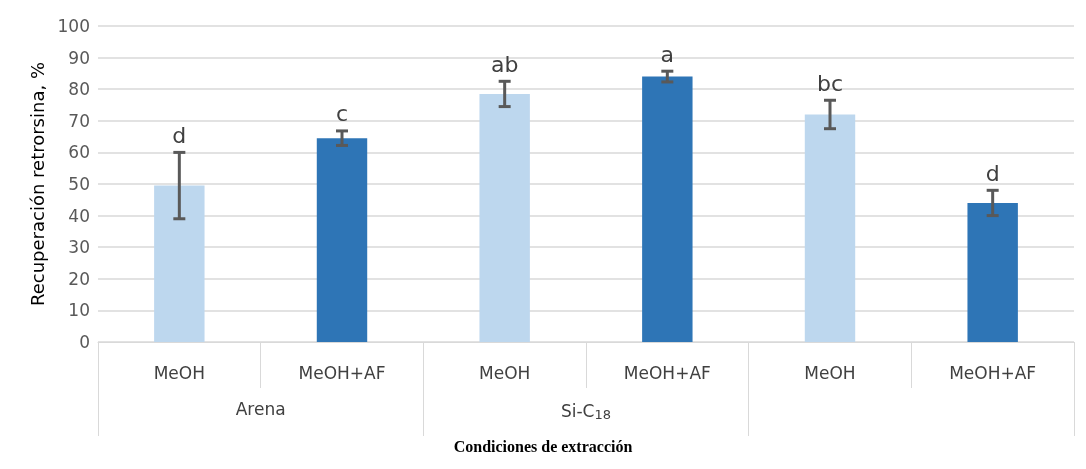 The width and height of the screenshot is (1086, 469). I want to click on y-tick-label: 70, so click(79, 120).